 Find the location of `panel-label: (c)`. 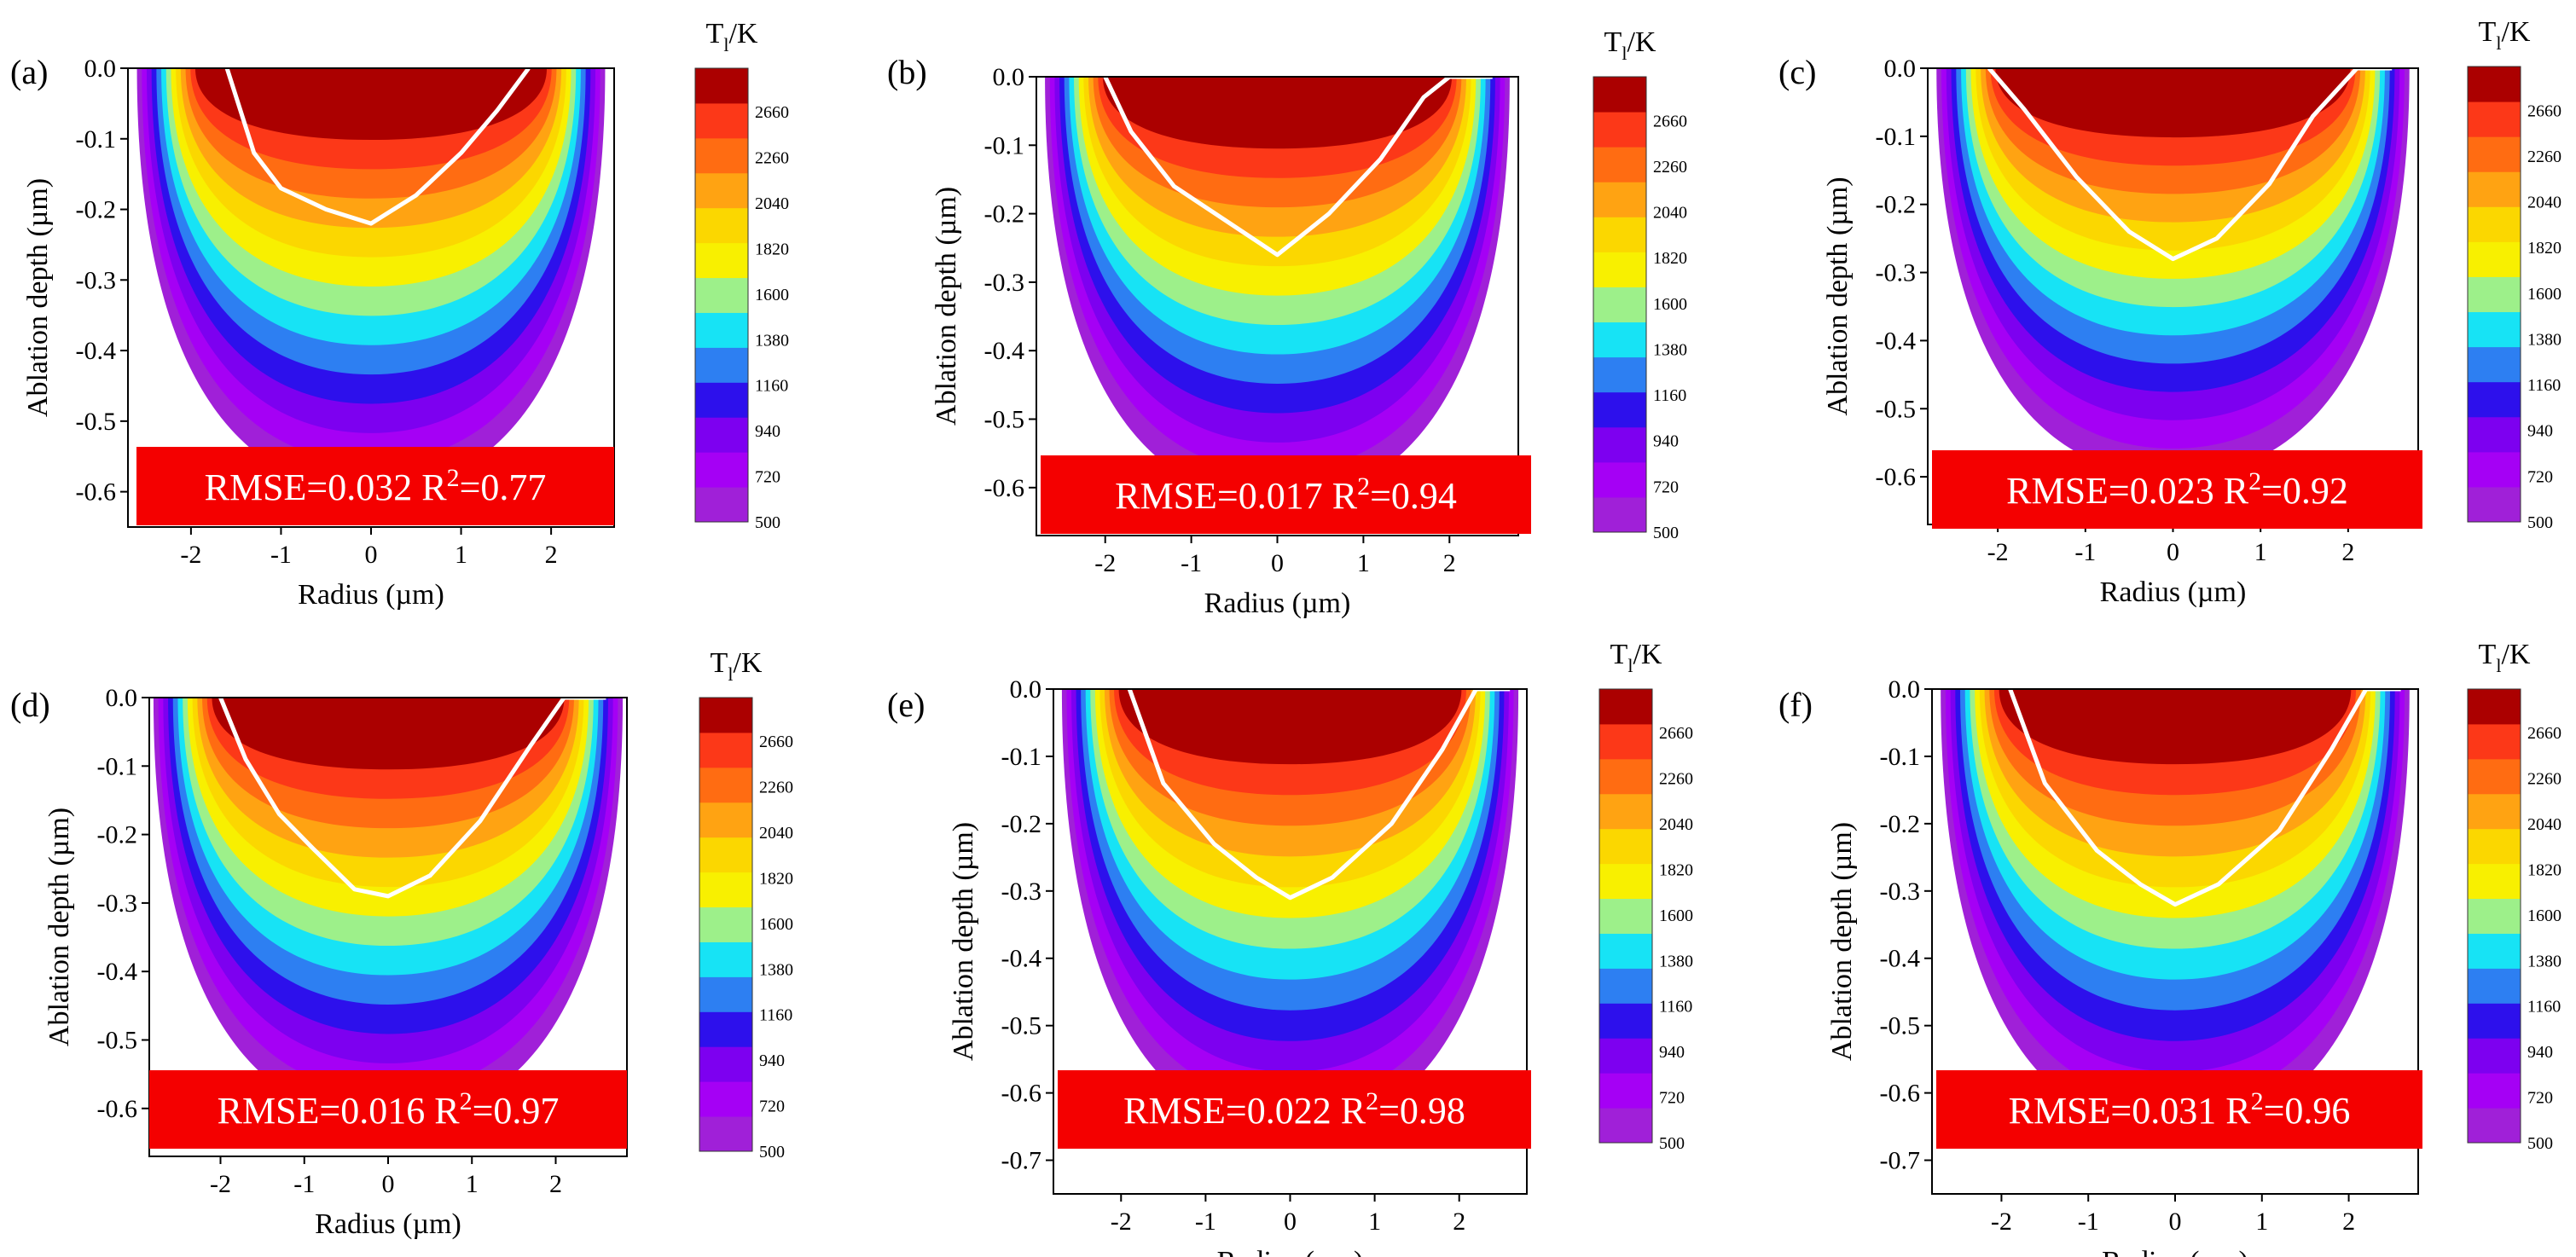

panel-label: (c) is located at coordinates (1797, 72).